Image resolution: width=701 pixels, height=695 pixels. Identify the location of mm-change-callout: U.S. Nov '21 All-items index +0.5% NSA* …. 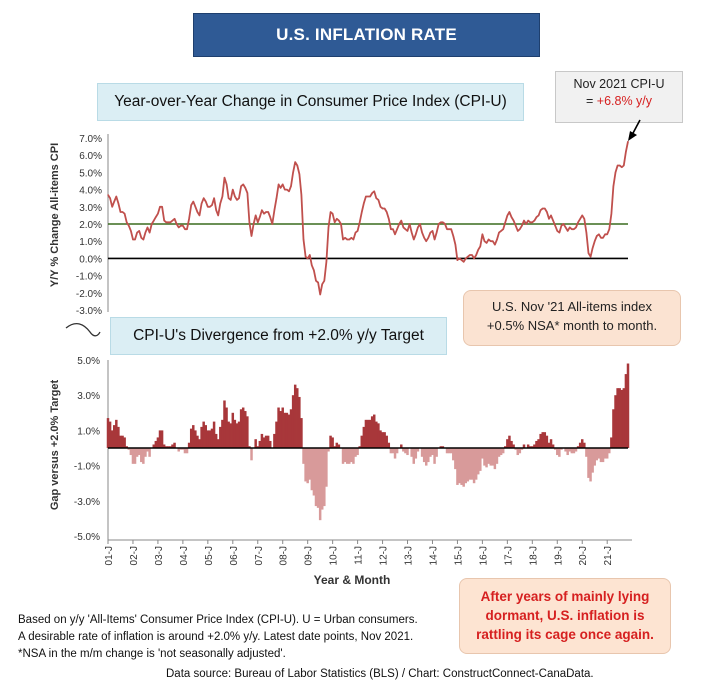
(572, 318).